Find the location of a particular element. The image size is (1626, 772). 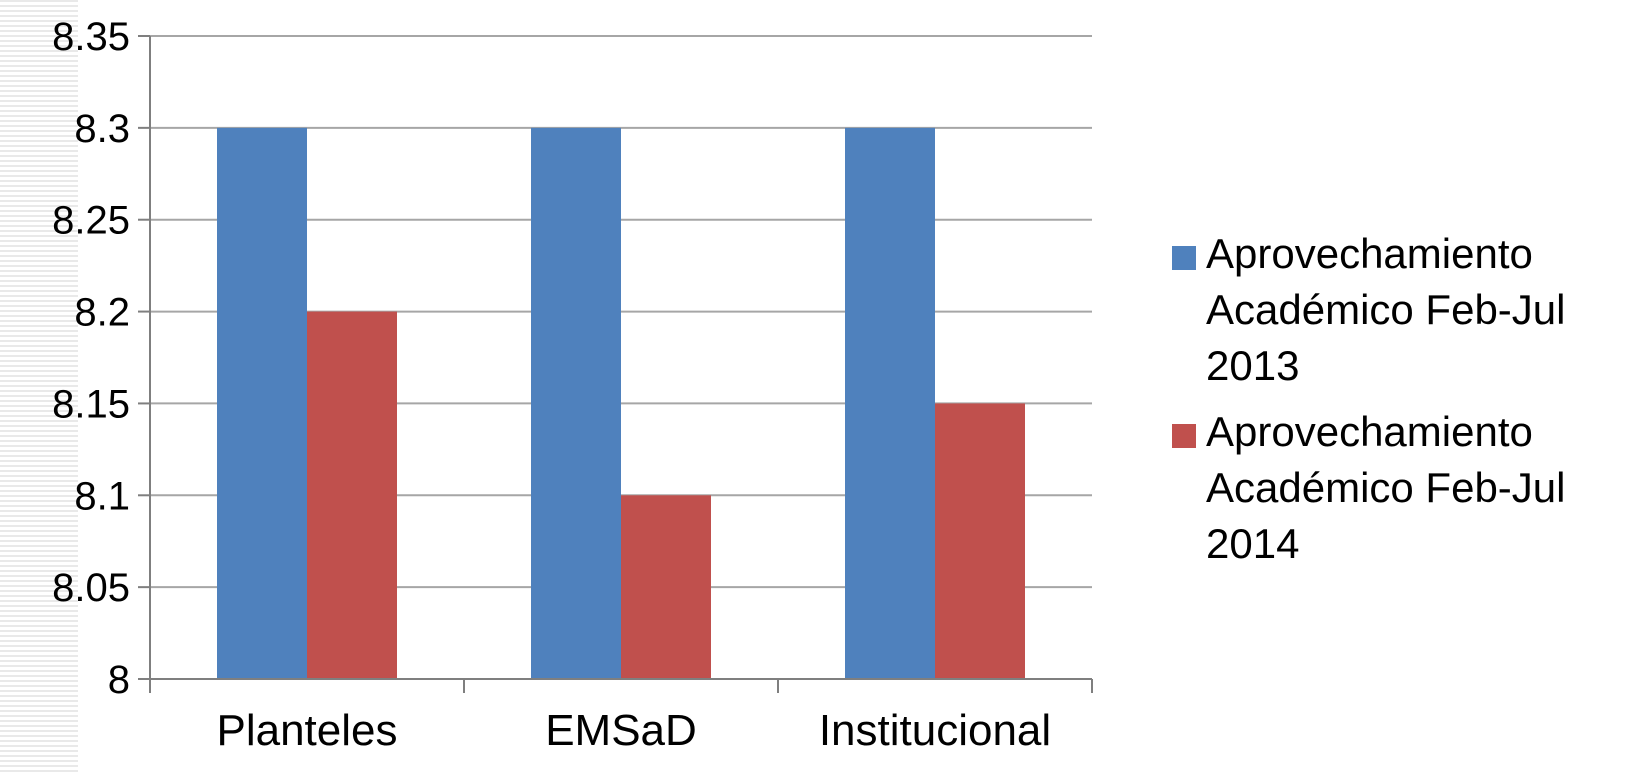

y-tick-label-4: 8.2 is located at coordinates (102, 313).